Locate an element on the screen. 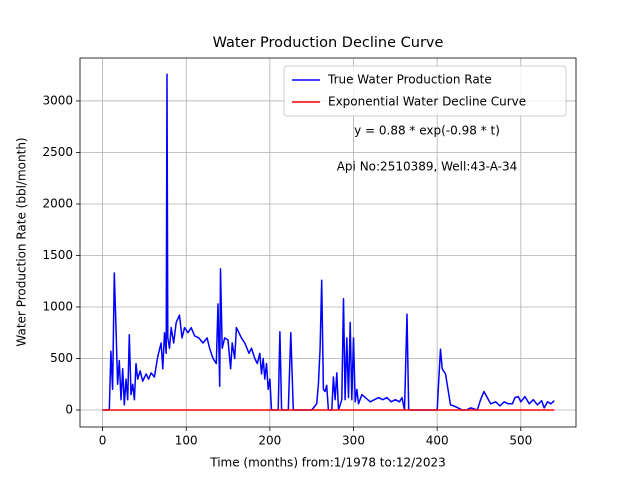  y-tick-label: 2500 is located at coordinates (57, 152).